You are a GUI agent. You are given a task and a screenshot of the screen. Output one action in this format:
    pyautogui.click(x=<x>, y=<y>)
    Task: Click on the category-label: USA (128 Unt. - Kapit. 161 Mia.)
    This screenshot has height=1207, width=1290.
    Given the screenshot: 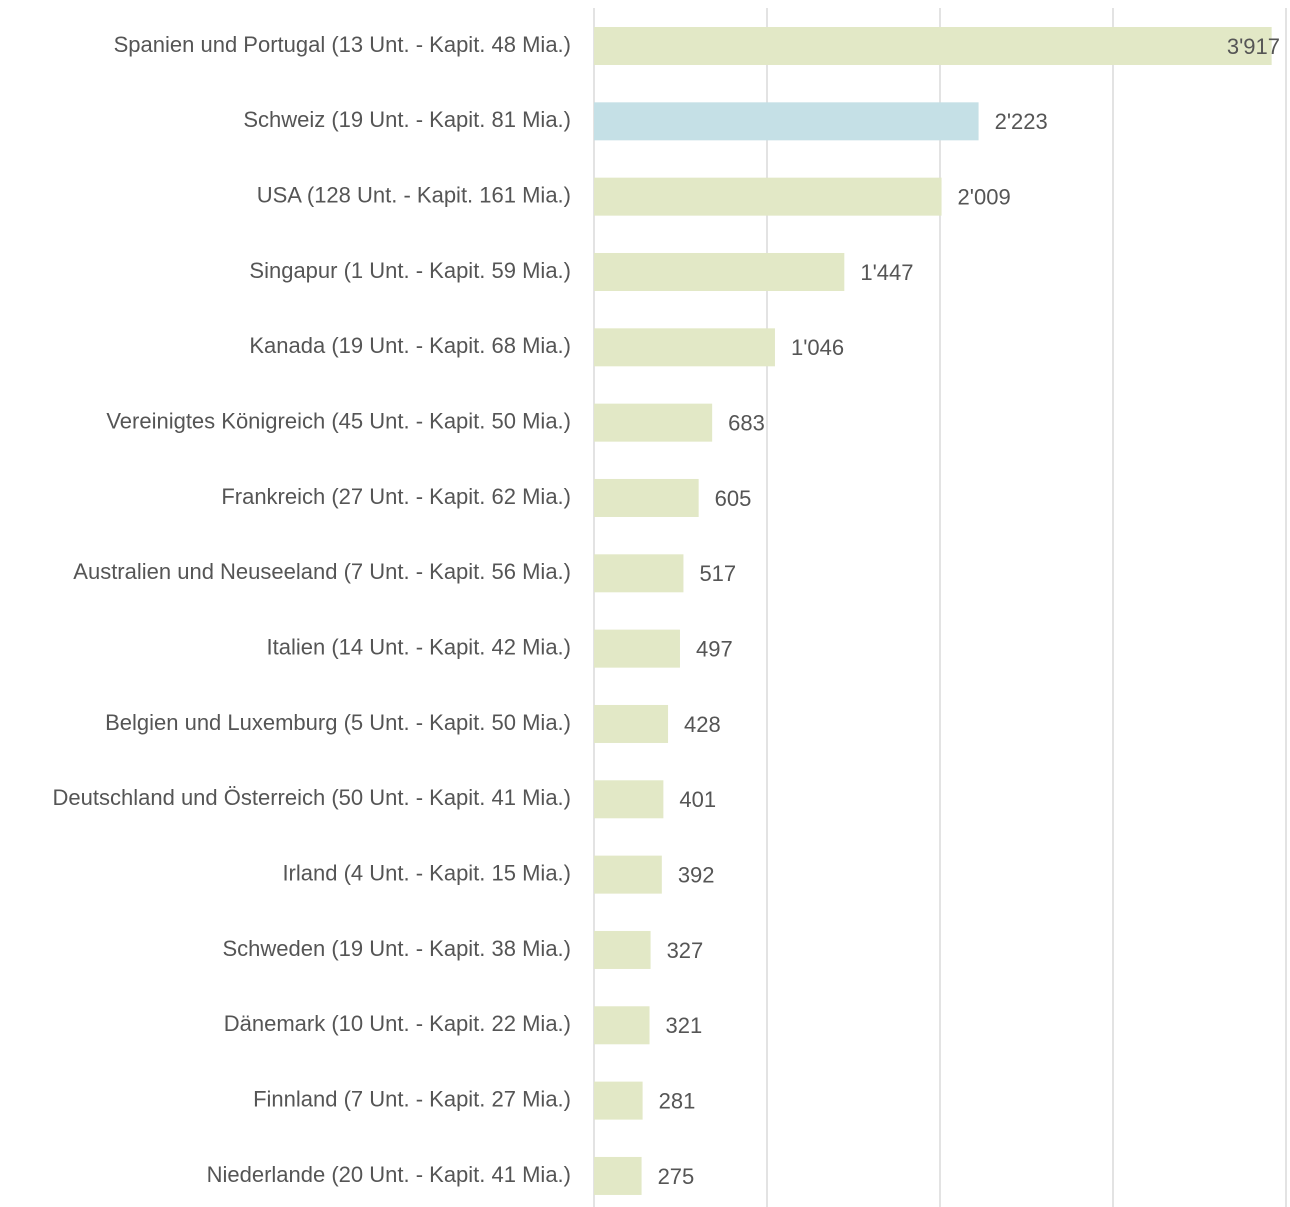 What is the action you would take?
    pyautogui.click(x=414, y=194)
    